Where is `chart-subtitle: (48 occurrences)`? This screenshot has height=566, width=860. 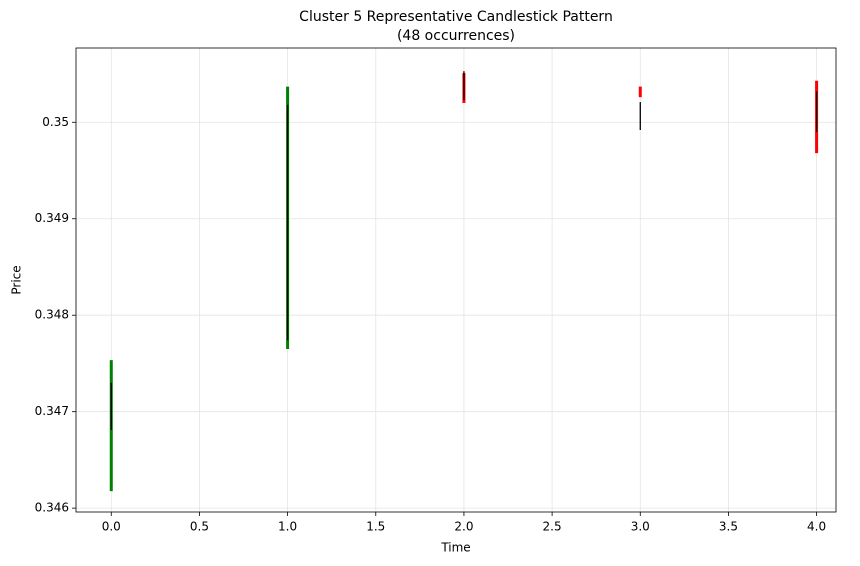 chart-subtitle: (48 occurrences) is located at coordinates (456, 36).